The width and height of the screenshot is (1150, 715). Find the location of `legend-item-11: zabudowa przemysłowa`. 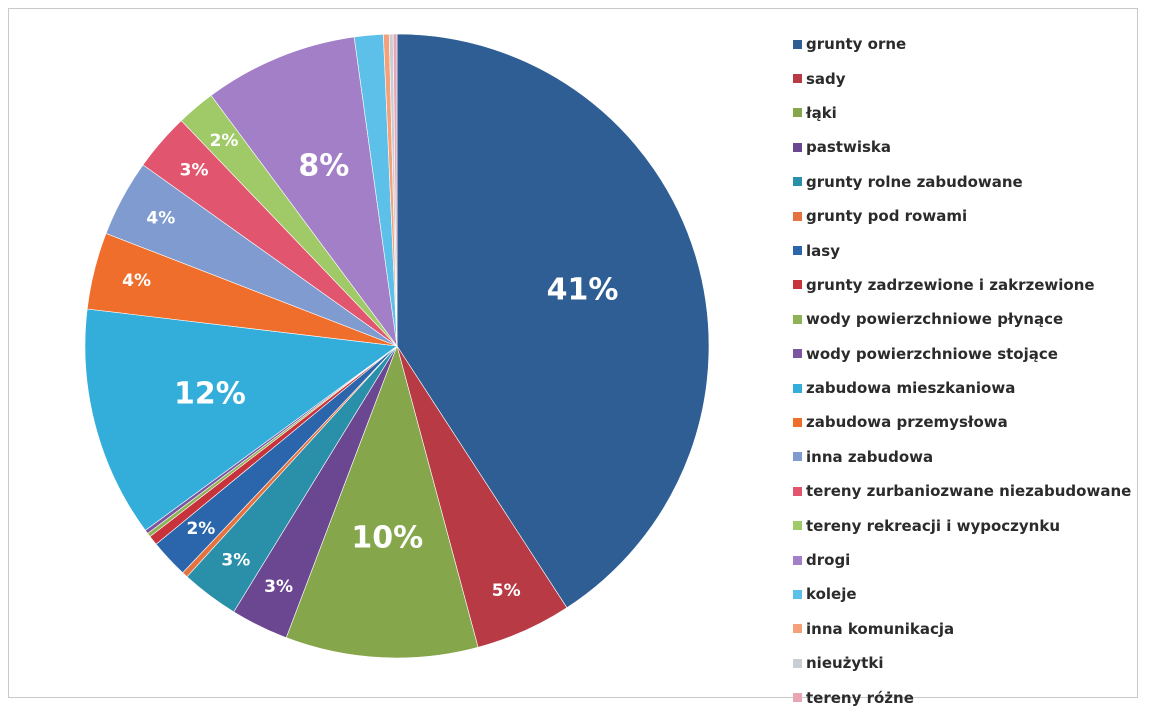

legend-item-11: zabudowa przemysłowa is located at coordinates (962, 422).